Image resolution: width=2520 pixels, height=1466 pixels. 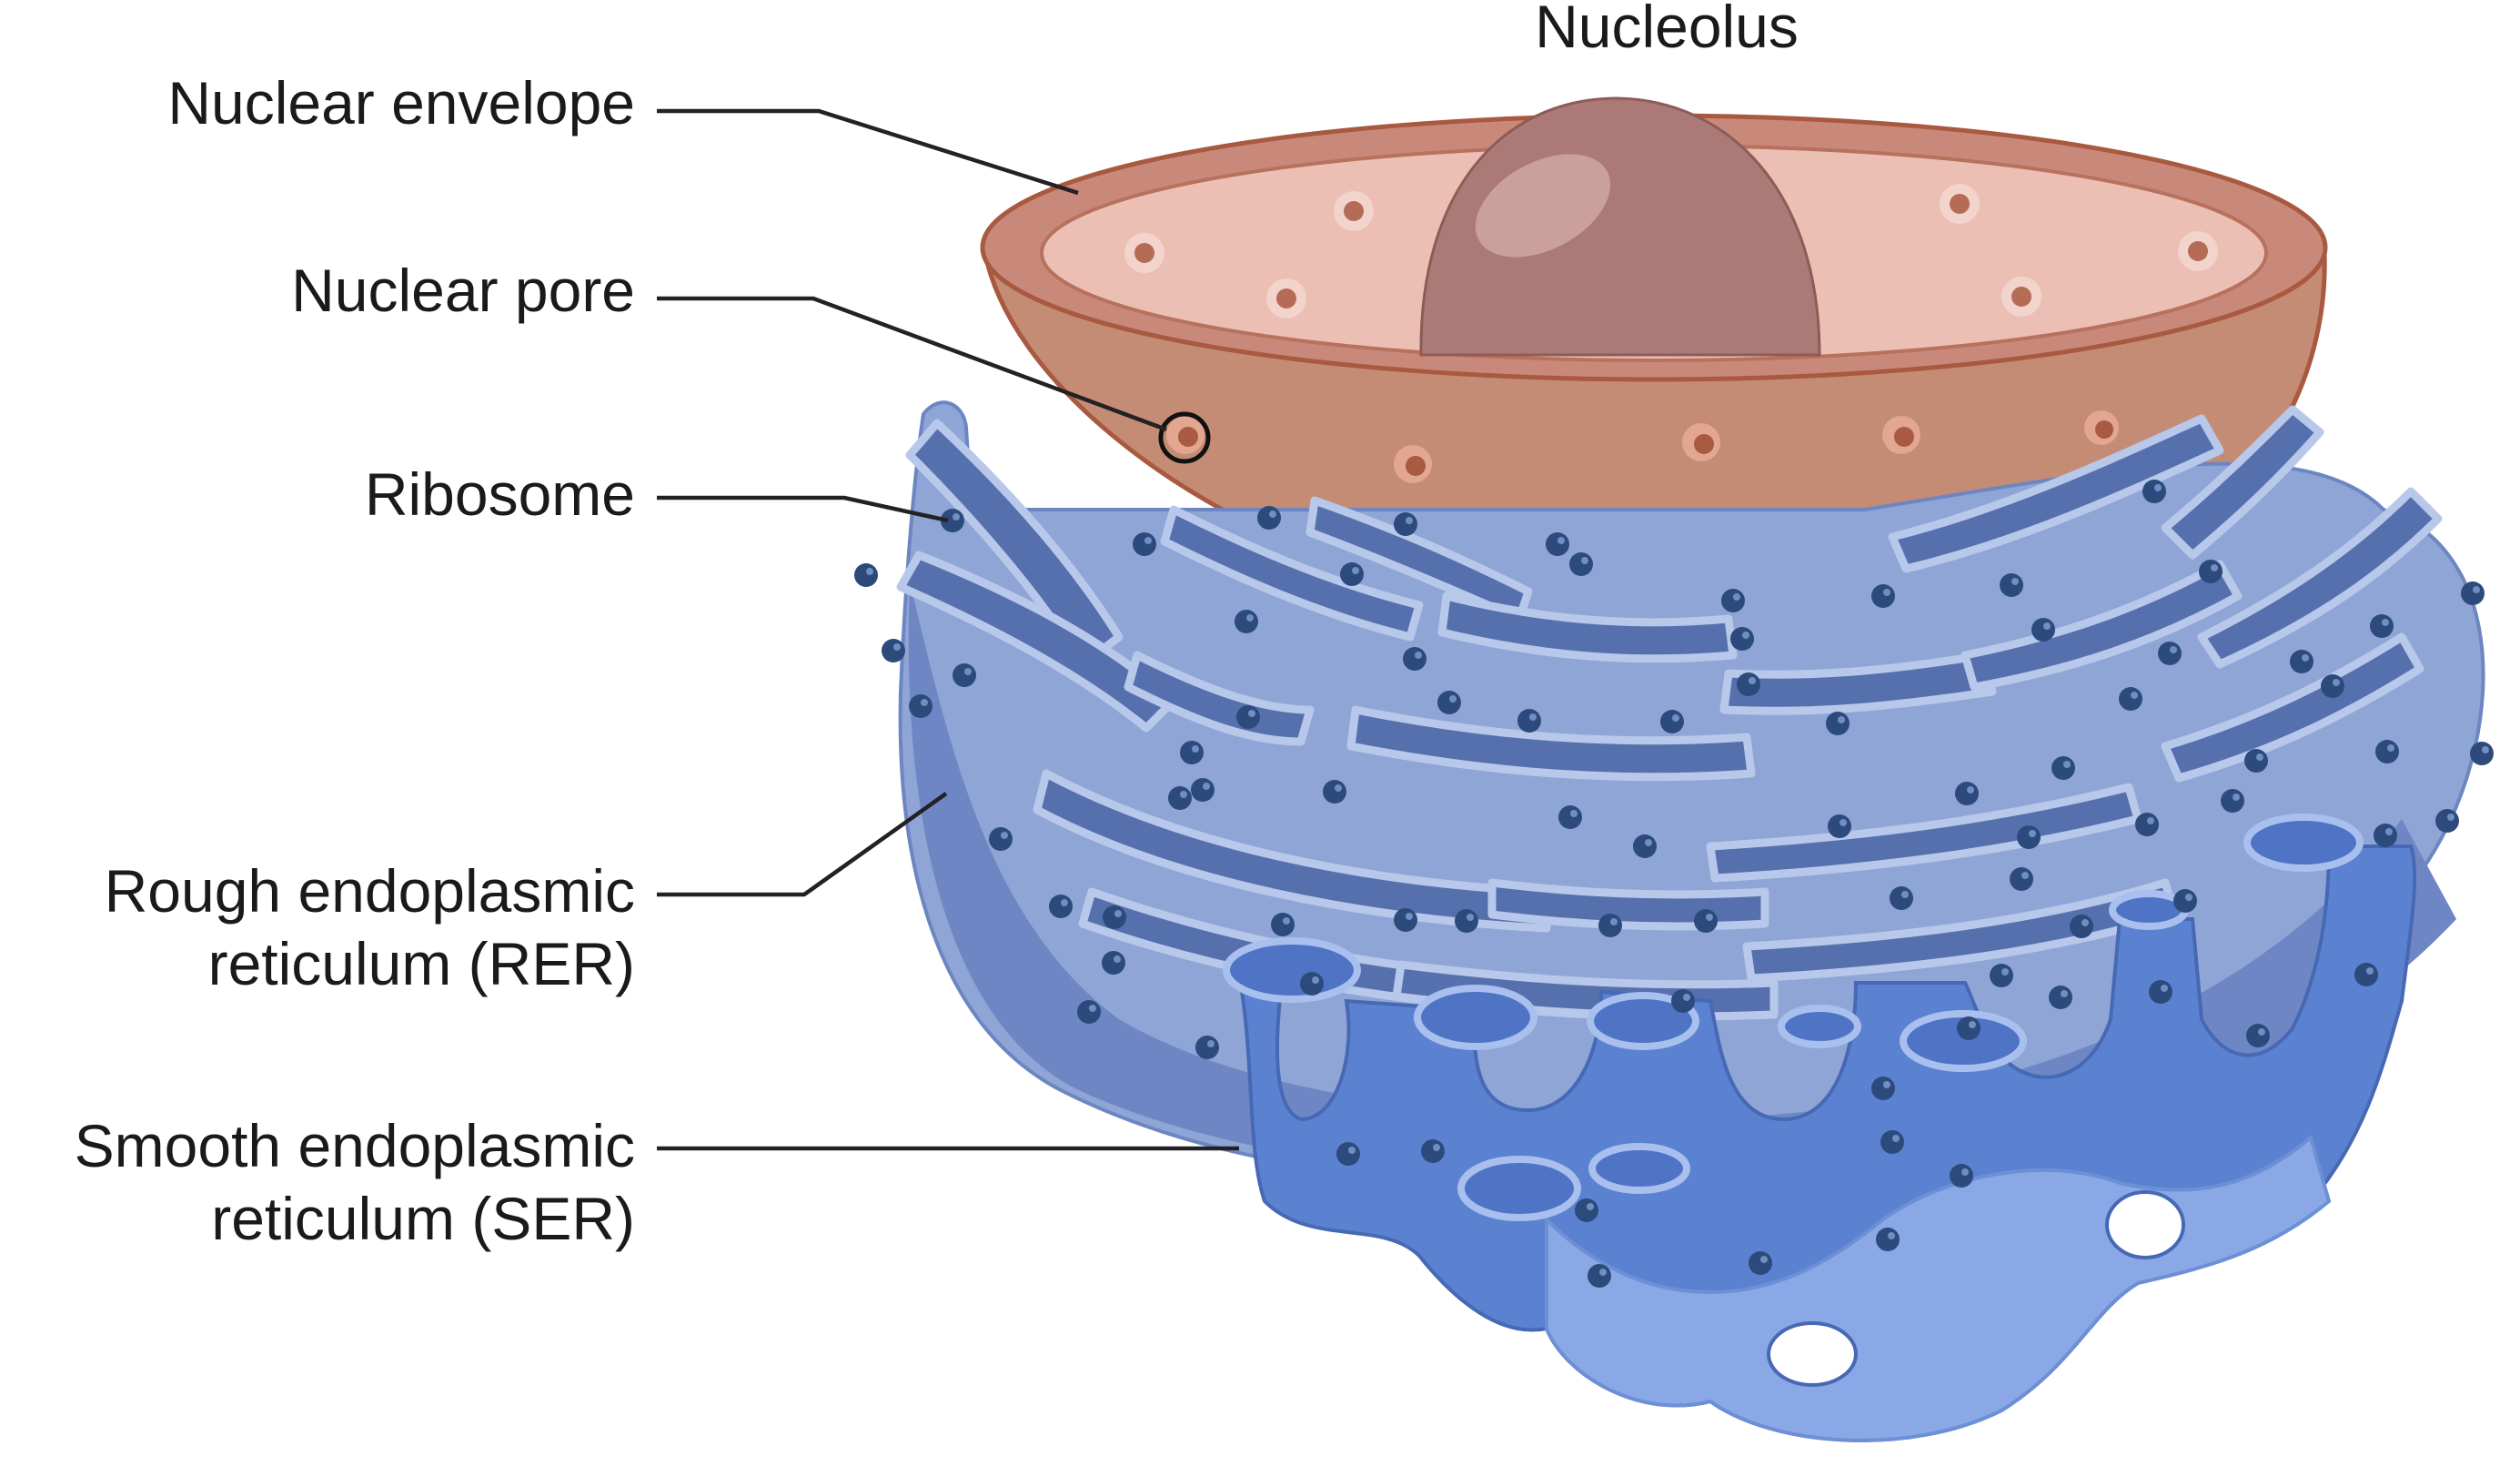 I want to click on ser-hole, so click(x=2145, y=1225).